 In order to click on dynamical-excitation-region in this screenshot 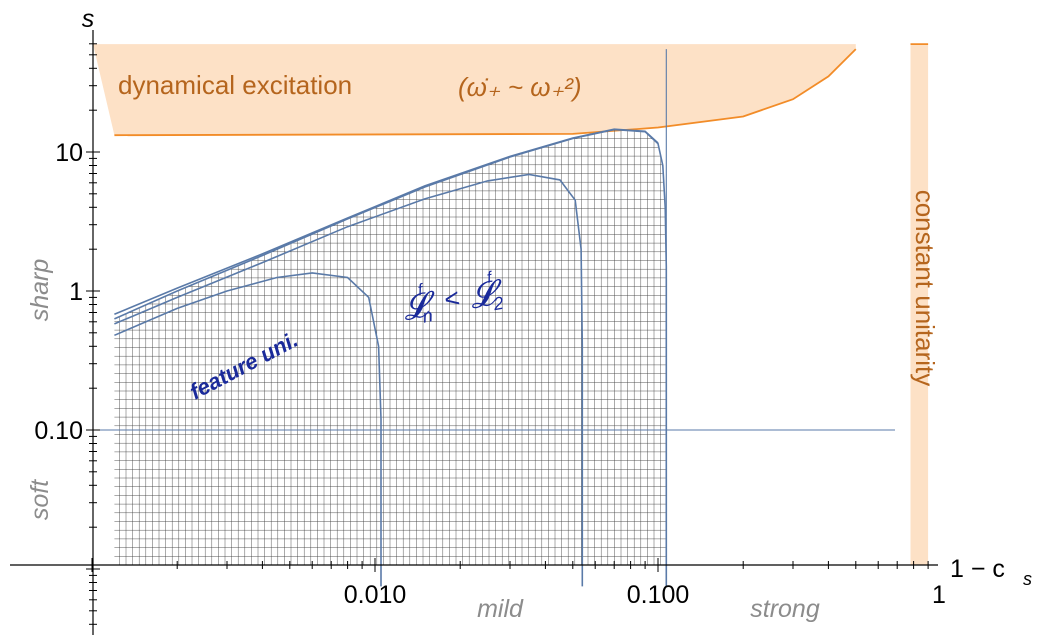, I will do `click(474, 90)`.